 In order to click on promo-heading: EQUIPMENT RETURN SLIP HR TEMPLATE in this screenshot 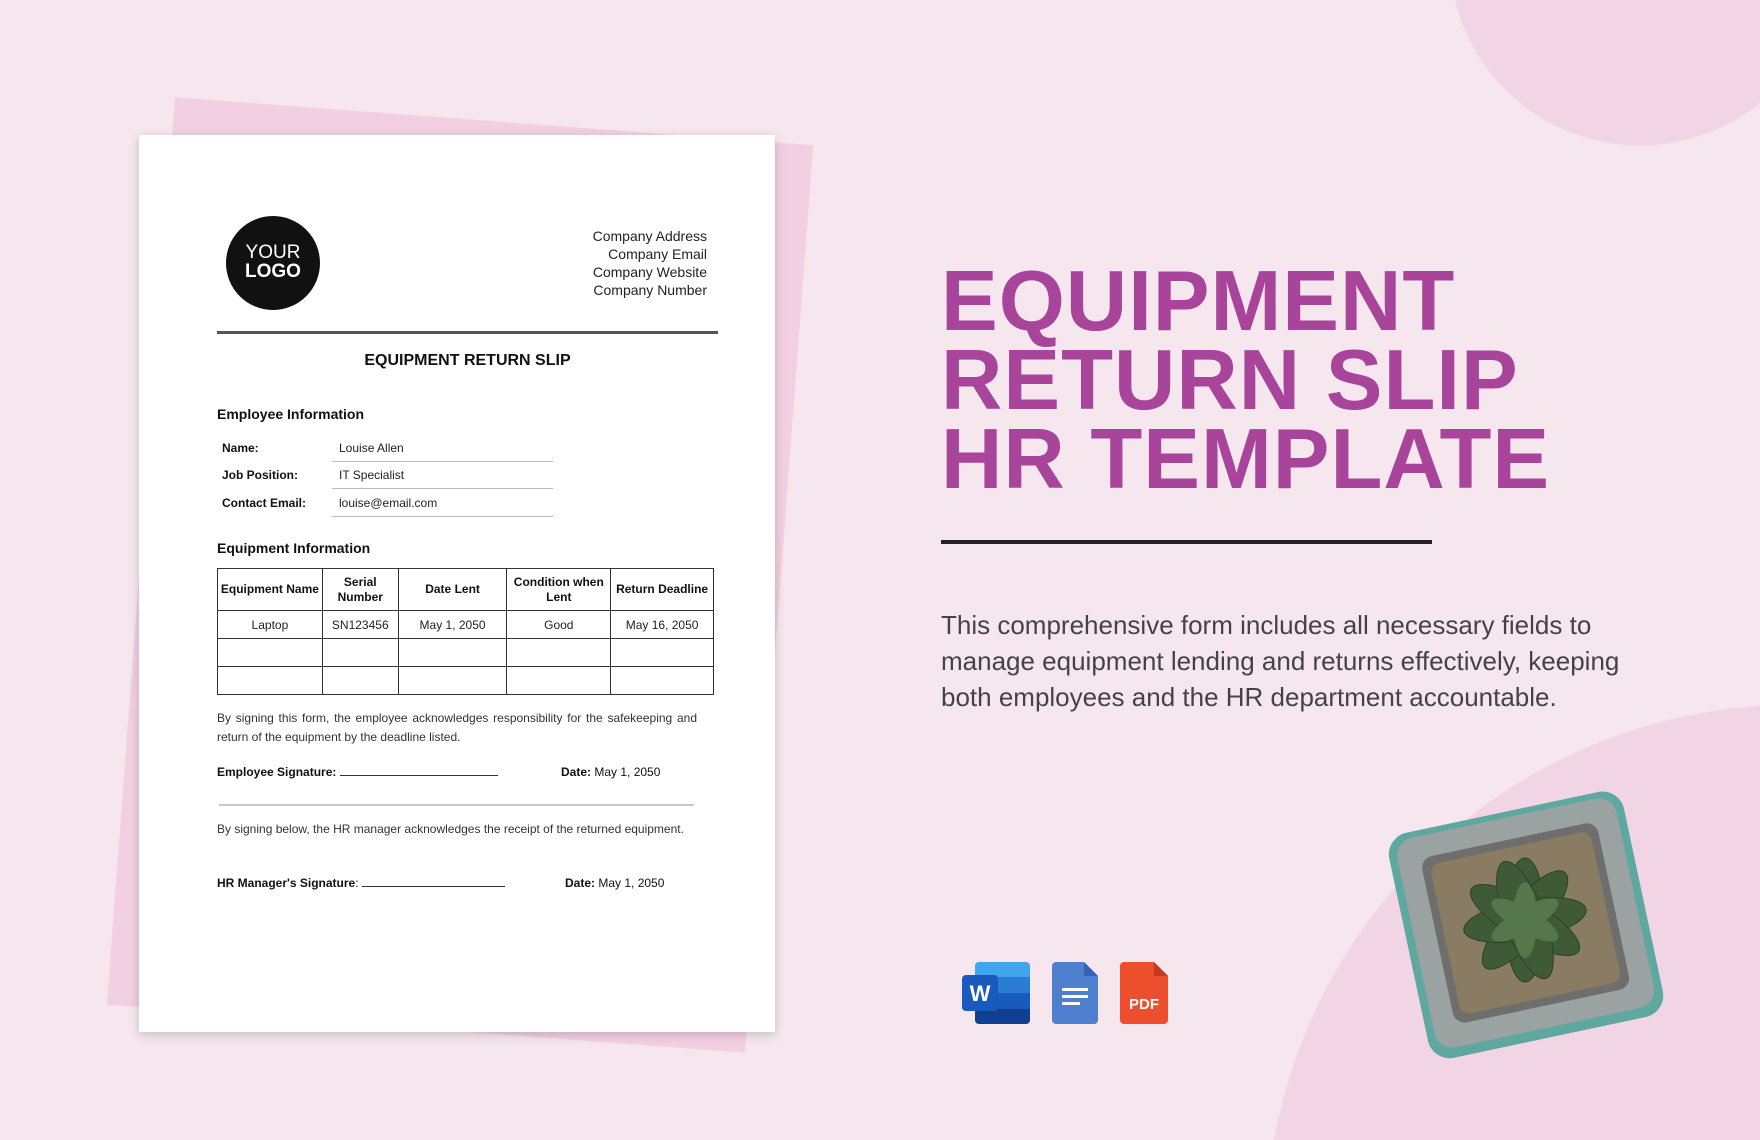, I will do `click(1246, 380)`.